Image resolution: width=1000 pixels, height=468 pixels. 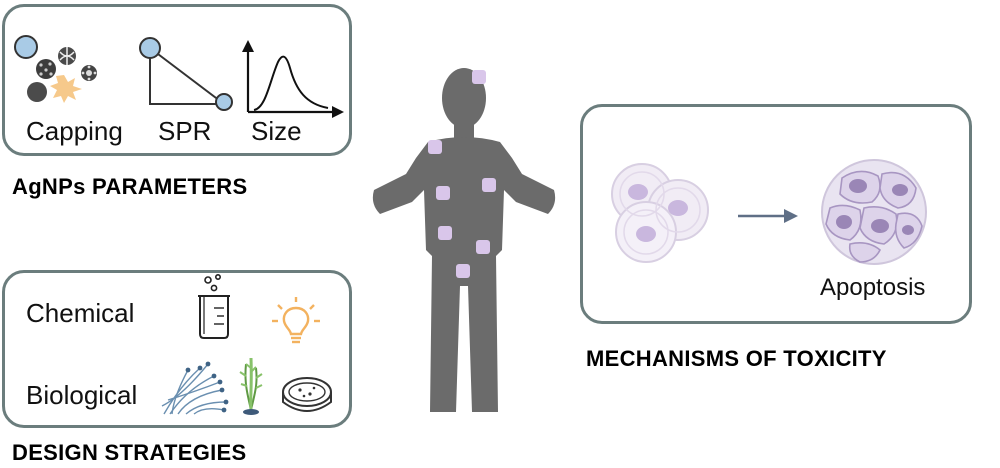 What do you see at coordinates (293, 79) in the screenshot?
I see `size-distribution-icon` at bounding box center [293, 79].